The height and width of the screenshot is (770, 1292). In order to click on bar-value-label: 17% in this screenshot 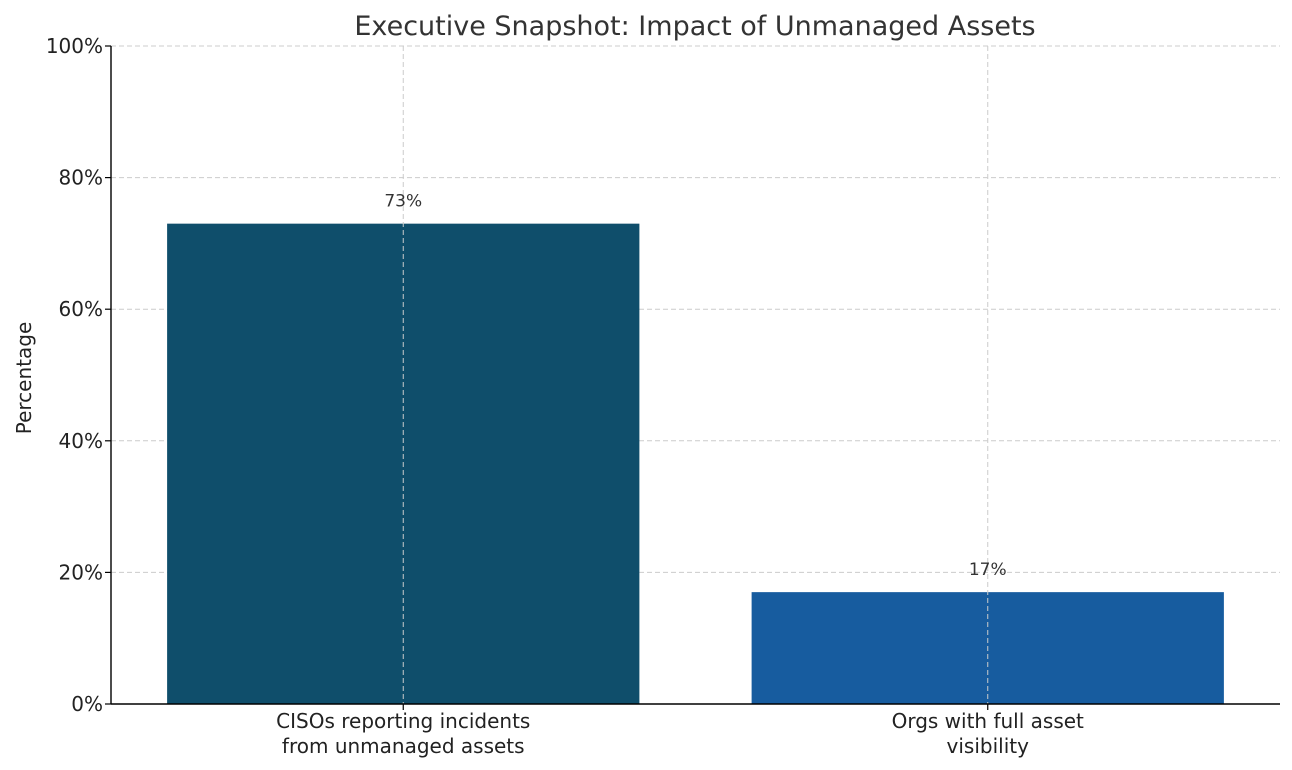, I will do `click(988, 570)`.